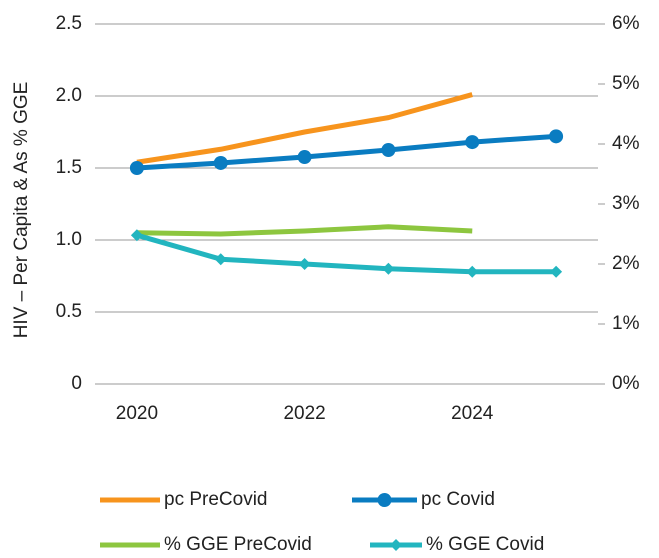  I want to click on legend-label: % GGE PreCovid, so click(238, 544).